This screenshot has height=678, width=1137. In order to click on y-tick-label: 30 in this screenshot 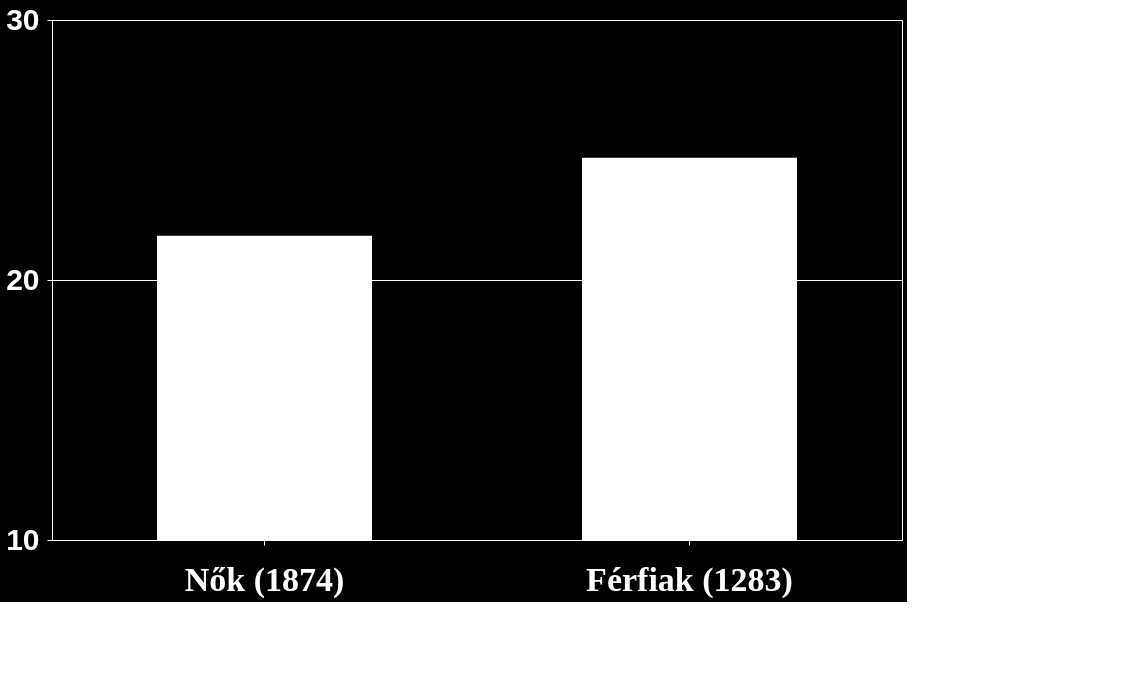, I will do `click(23, 19)`.